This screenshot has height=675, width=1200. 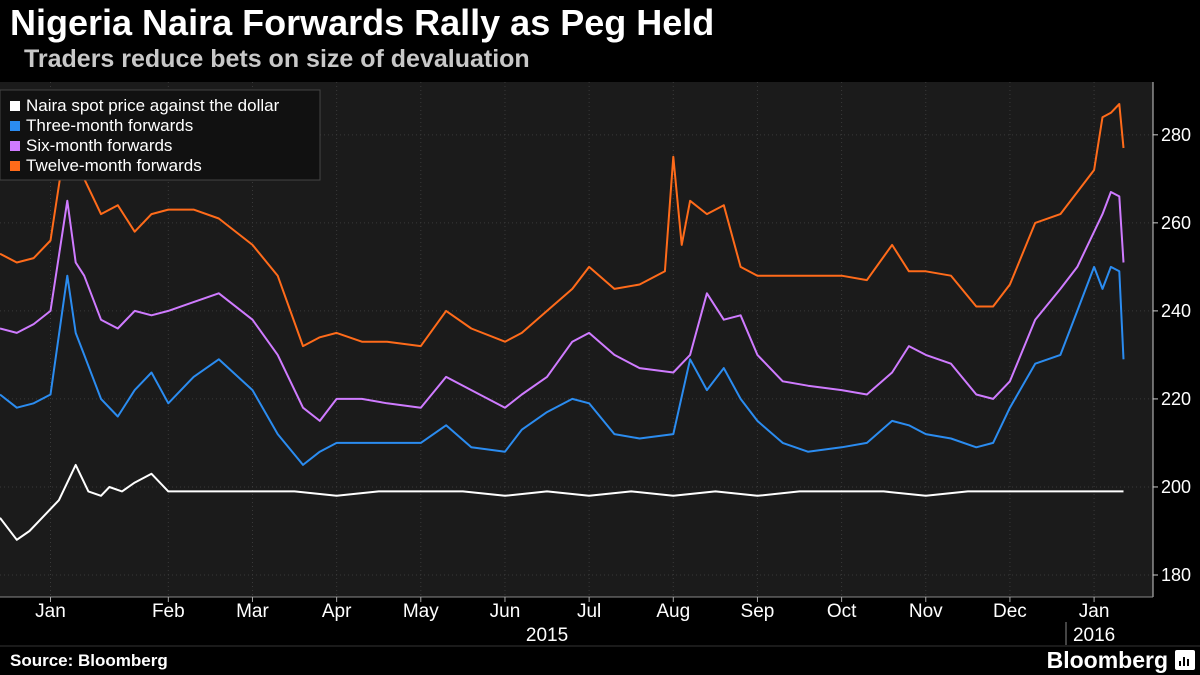 I want to click on x-year-label: 2016, so click(x=1094, y=635).